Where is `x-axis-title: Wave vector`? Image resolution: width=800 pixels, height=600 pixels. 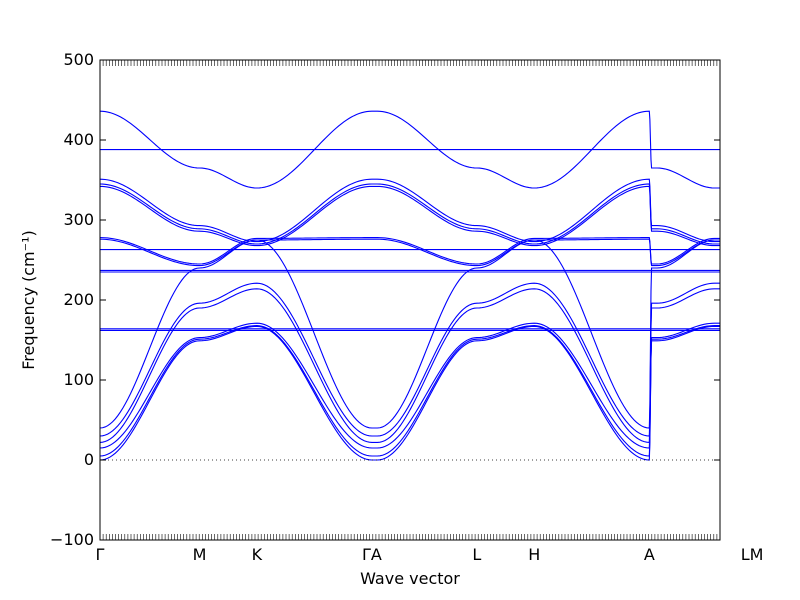
x-axis-title: Wave vector is located at coordinates (410, 578).